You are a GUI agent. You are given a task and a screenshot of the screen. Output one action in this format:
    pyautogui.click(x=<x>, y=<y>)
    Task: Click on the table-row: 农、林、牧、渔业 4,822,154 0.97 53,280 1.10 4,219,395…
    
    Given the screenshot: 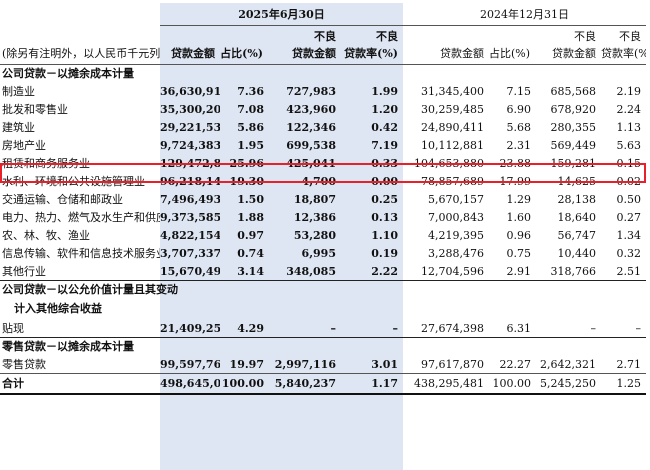 What is the action you would take?
    pyautogui.click(x=323, y=235)
    